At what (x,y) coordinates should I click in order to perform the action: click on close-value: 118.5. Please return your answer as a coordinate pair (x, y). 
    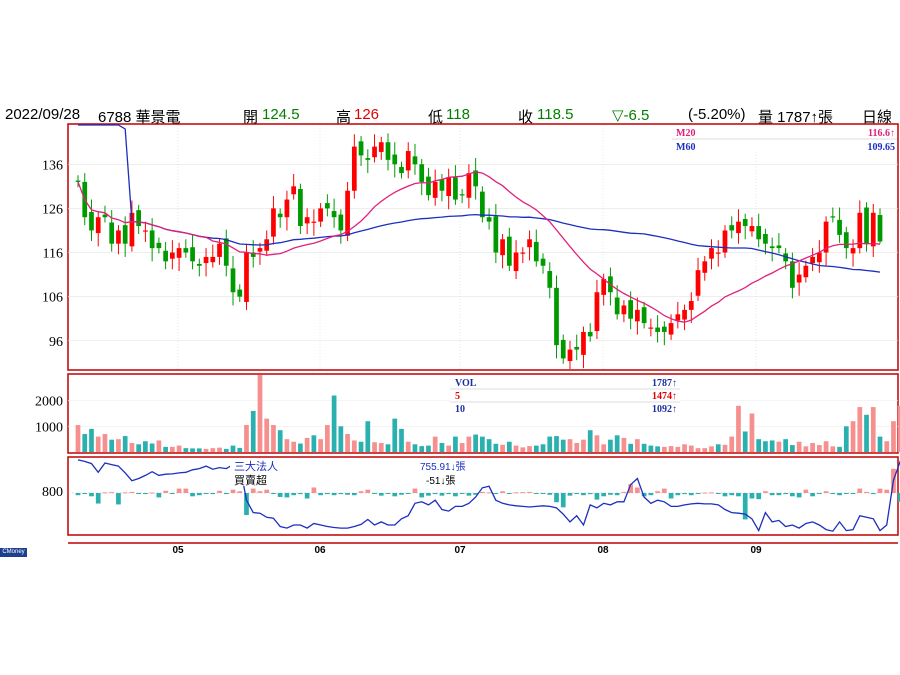
    Looking at the image, I should click on (555, 114).